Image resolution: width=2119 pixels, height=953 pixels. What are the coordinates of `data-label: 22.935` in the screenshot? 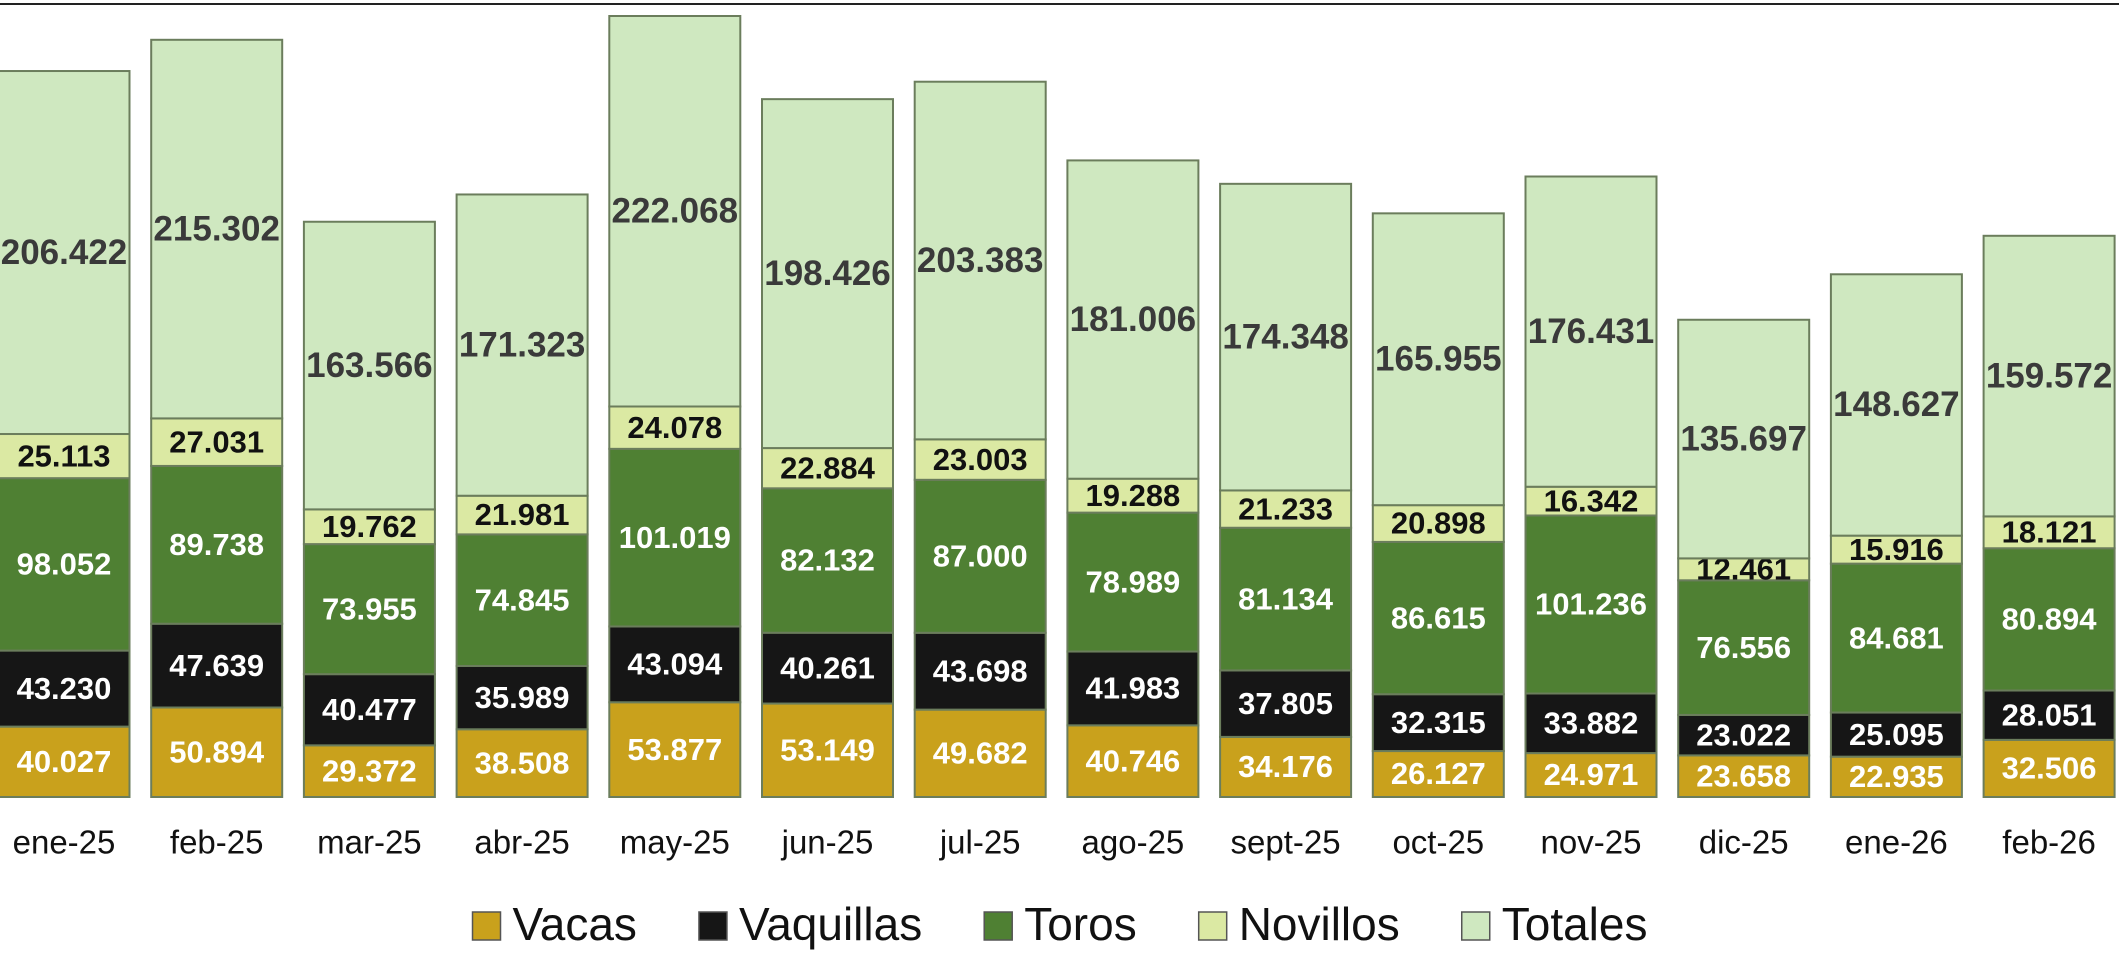 It's located at (1896, 776).